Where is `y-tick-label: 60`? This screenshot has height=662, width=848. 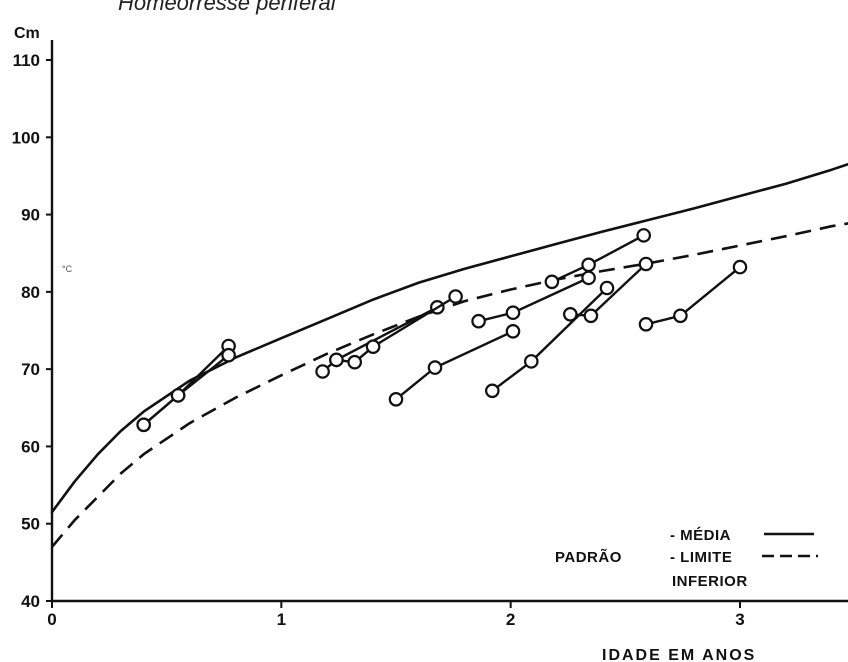
y-tick-label: 60 is located at coordinates (30, 446).